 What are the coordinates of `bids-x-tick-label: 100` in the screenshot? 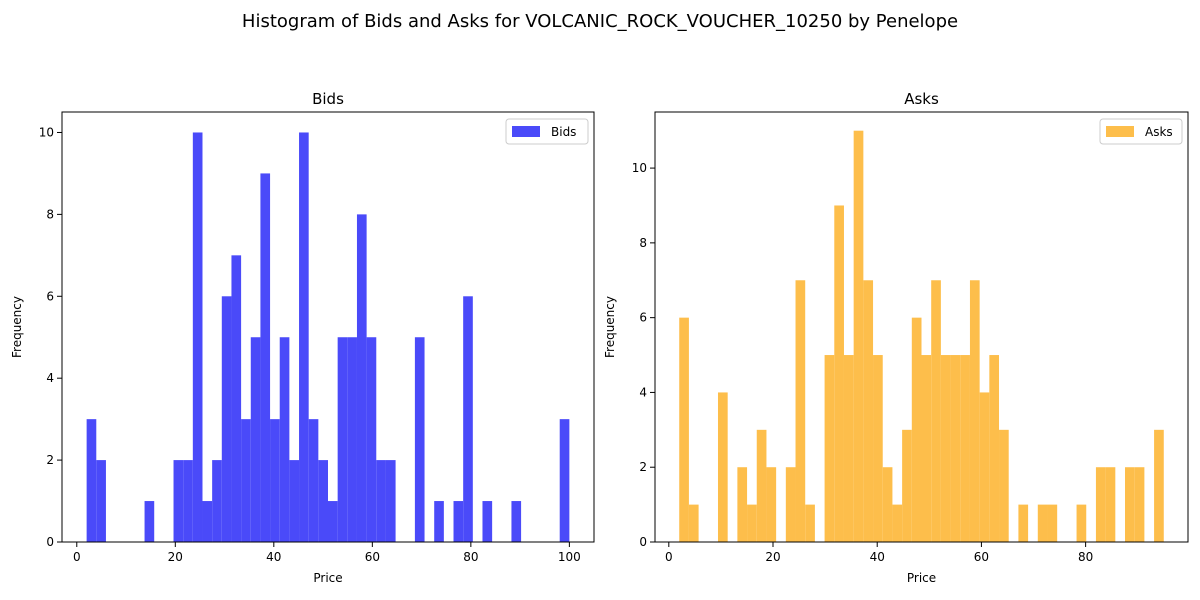 It's located at (569, 557).